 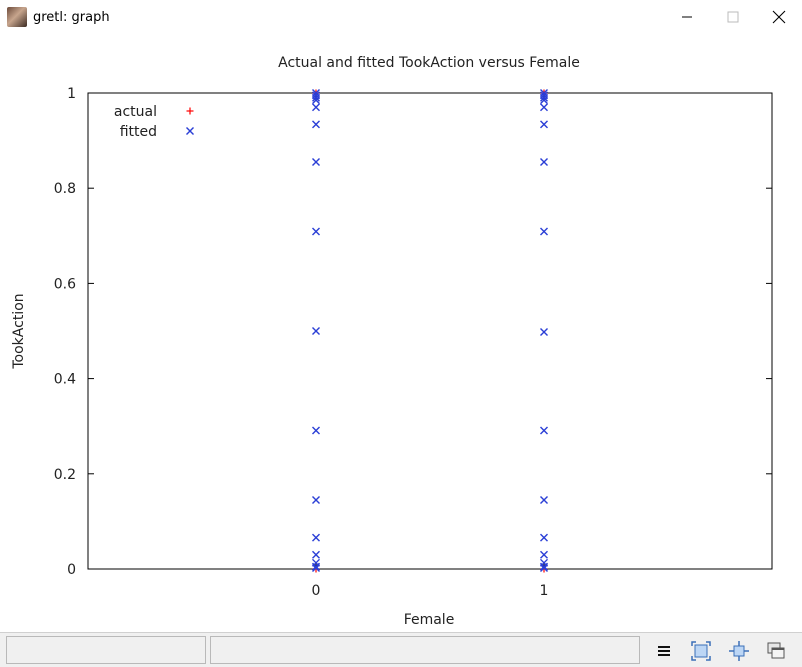 I want to click on status-bar, so click(x=401, y=649).